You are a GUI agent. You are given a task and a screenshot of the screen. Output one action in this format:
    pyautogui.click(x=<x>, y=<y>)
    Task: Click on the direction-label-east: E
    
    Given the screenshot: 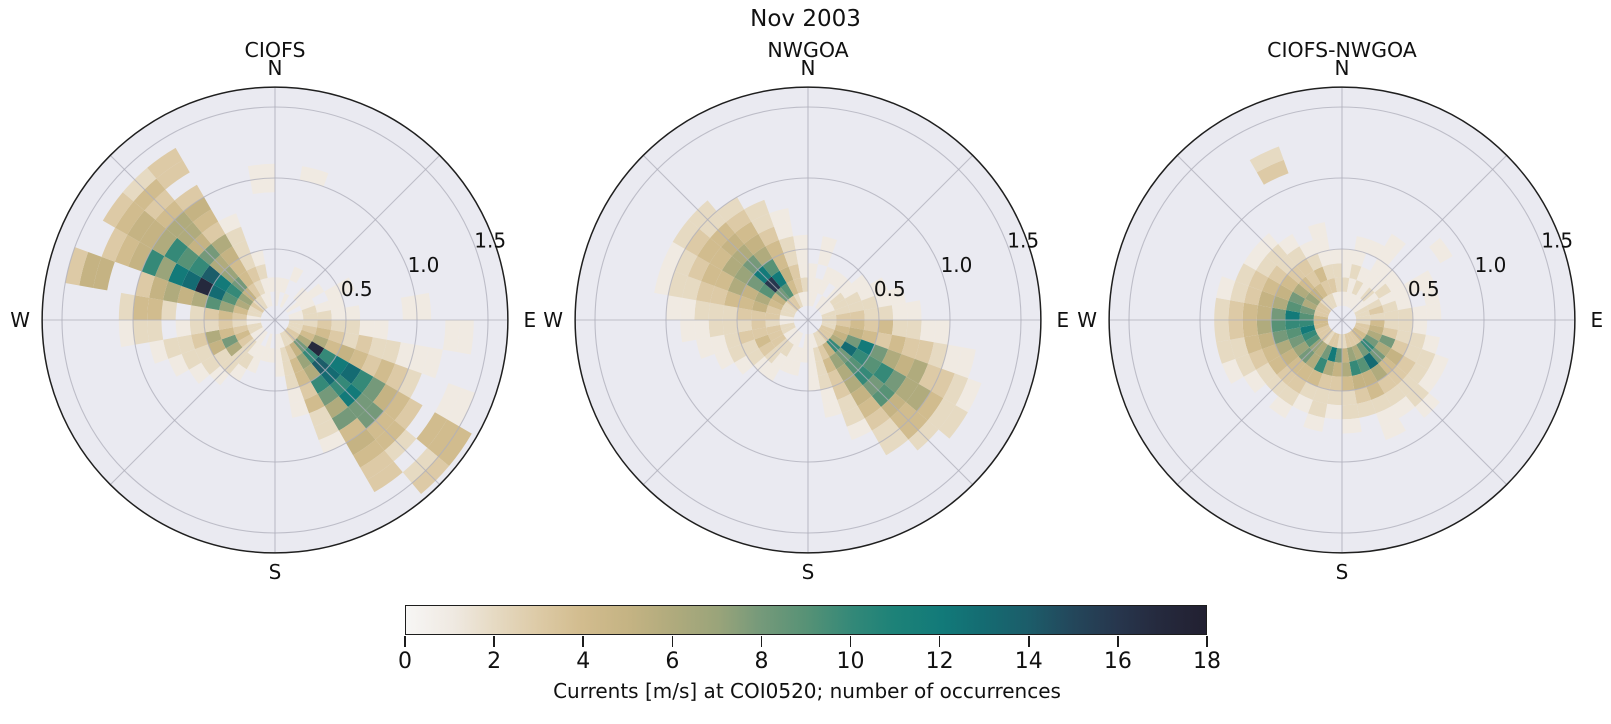 What is the action you would take?
    pyautogui.click(x=530, y=320)
    